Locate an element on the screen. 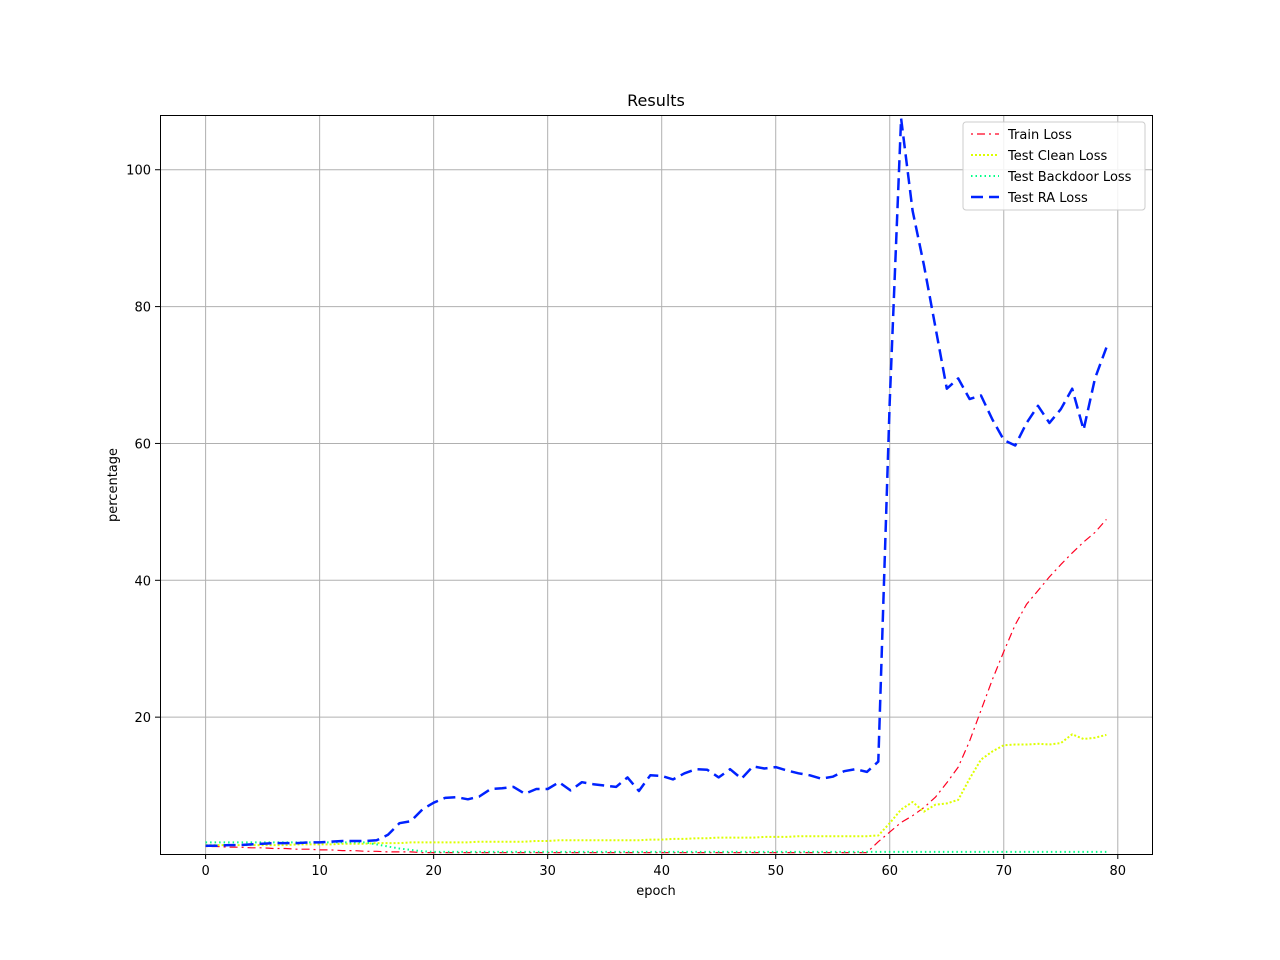 This screenshot has width=1280, height=960. x-tick-label: 10 is located at coordinates (319, 871).